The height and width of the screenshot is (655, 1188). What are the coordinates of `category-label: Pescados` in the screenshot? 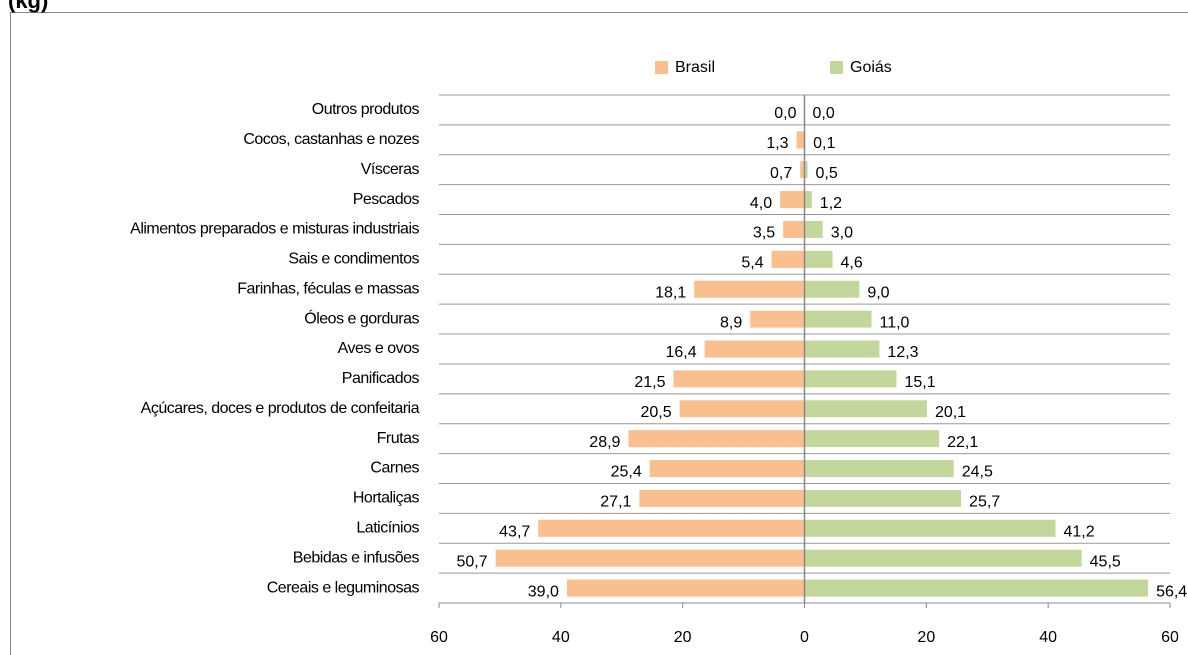 It's located at (386, 199).